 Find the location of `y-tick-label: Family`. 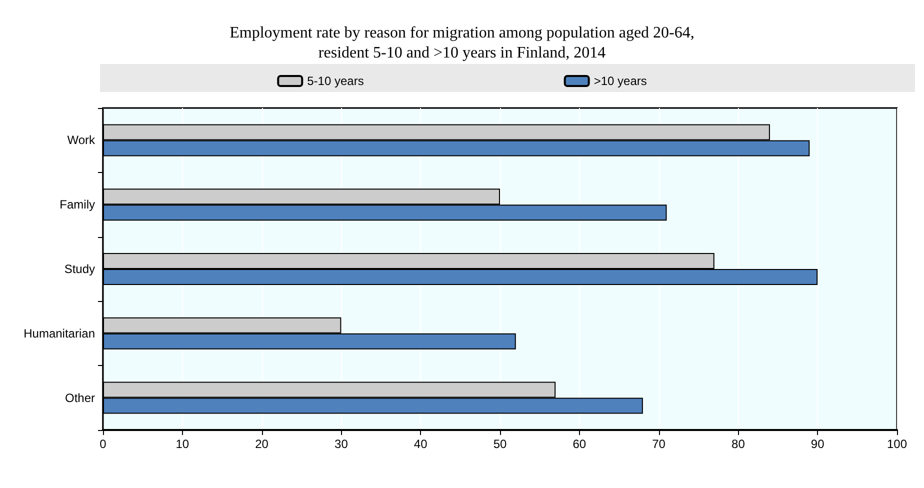

y-tick-label: Family is located at coordinates (77, 205).